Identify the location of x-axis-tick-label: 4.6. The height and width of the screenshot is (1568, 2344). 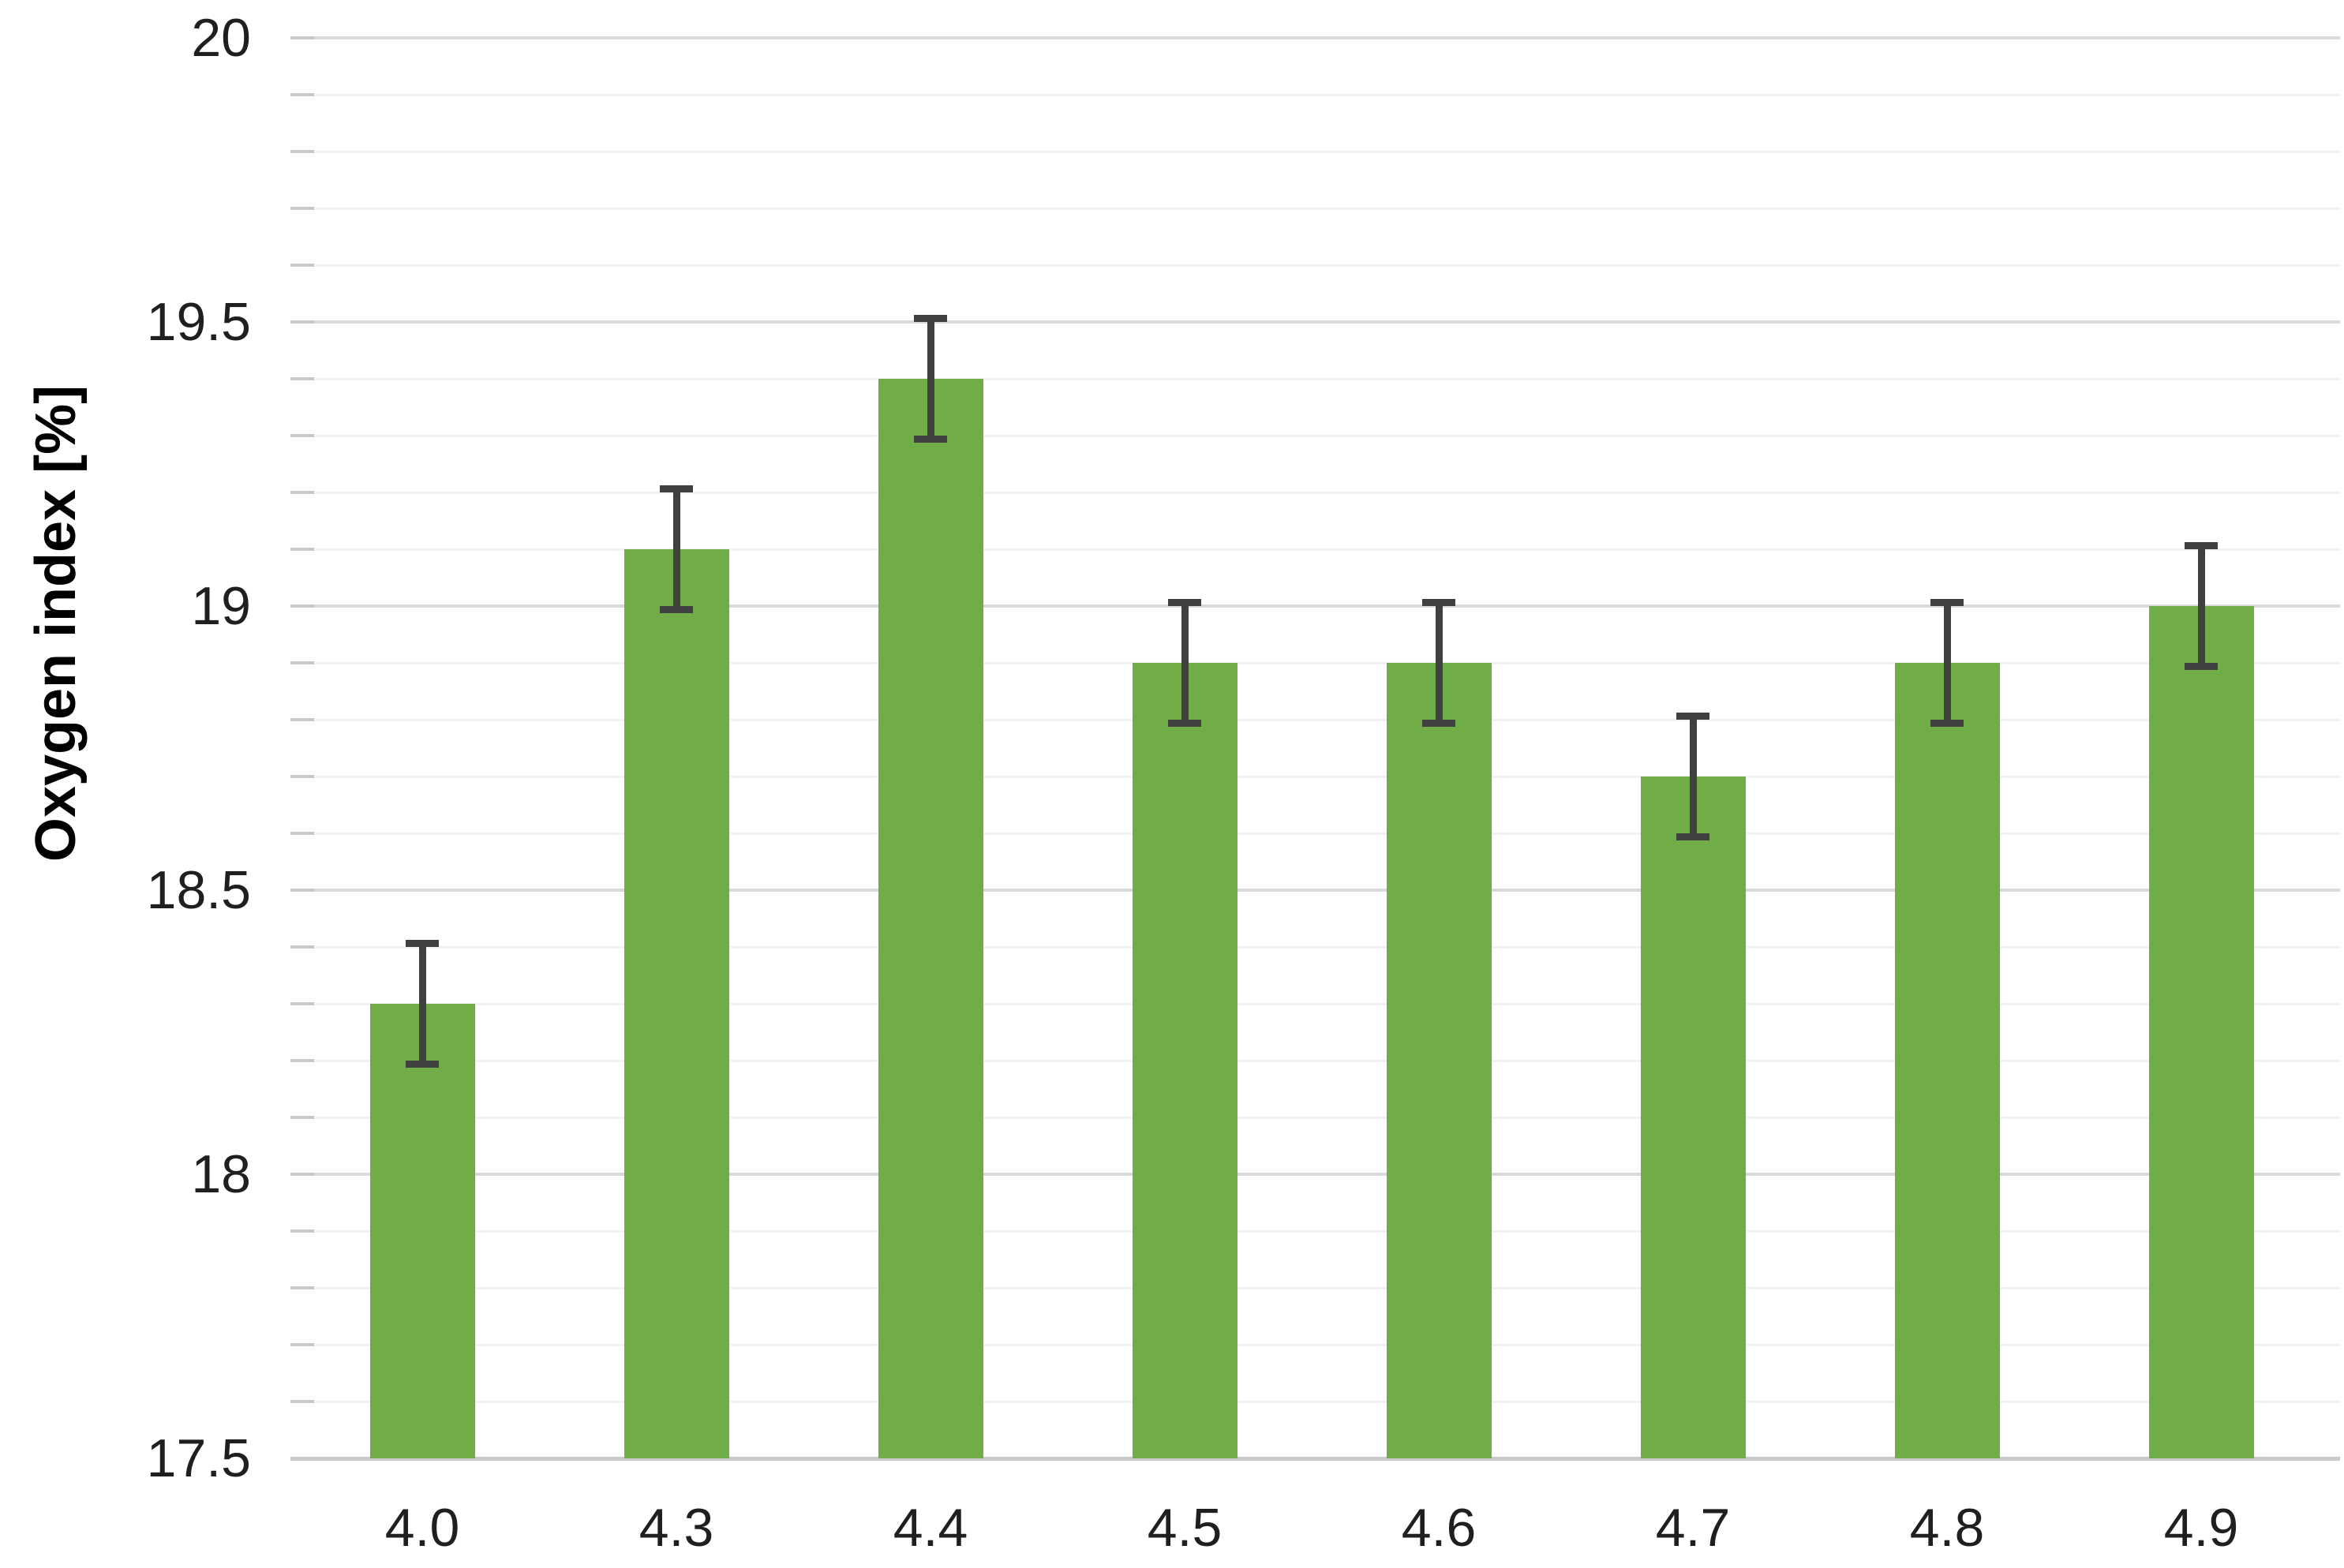
(1439, 1528).